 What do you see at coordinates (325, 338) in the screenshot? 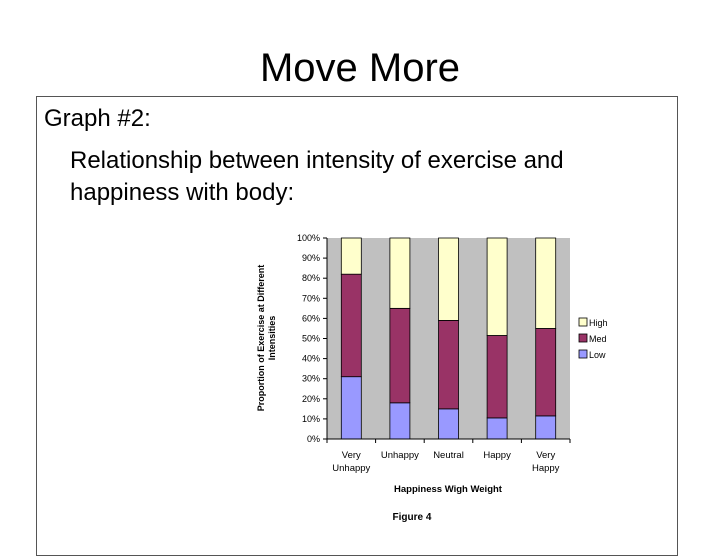
I see `y-axis-ticks` at bounding box center [325, 338].